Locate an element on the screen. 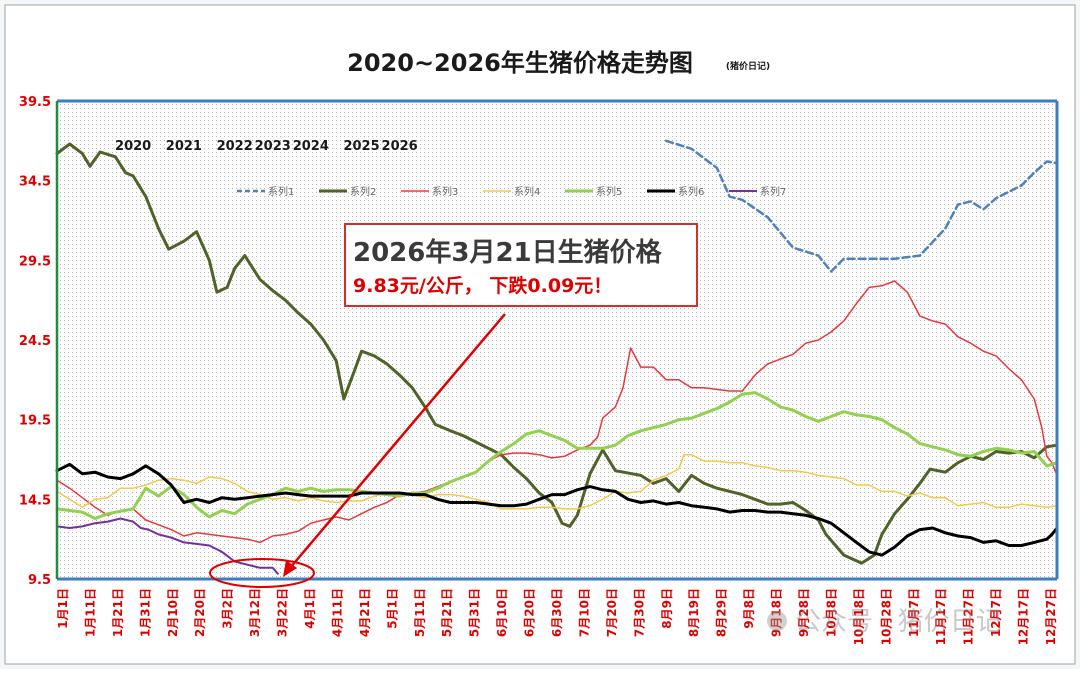 Image resolution: width=1080 pixels, height=673 pixels. legend-label: 系列5 is located at coordinates (609, 191).